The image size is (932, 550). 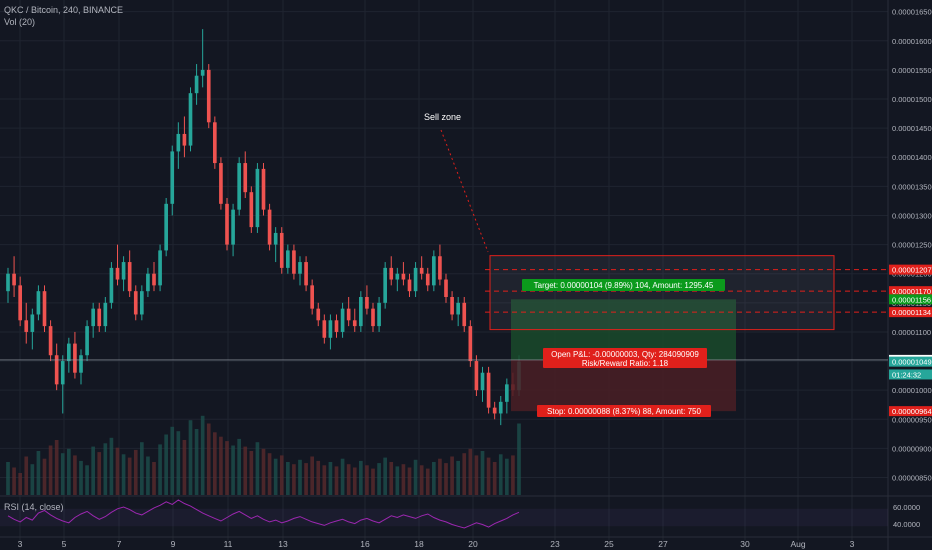 I want to click on price-tick-label: 0.00001500, so click(x=912, y=99).